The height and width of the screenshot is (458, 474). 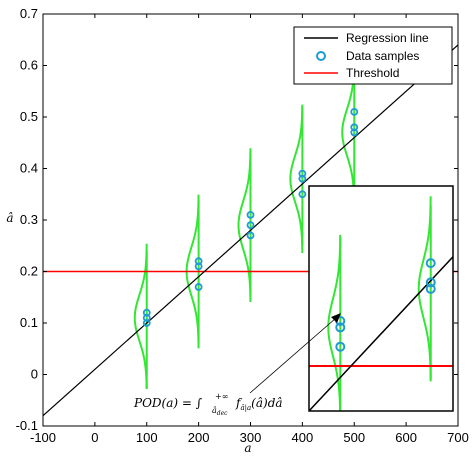 I want to click on x-tick-label: 400, so click(x=303, y=437).